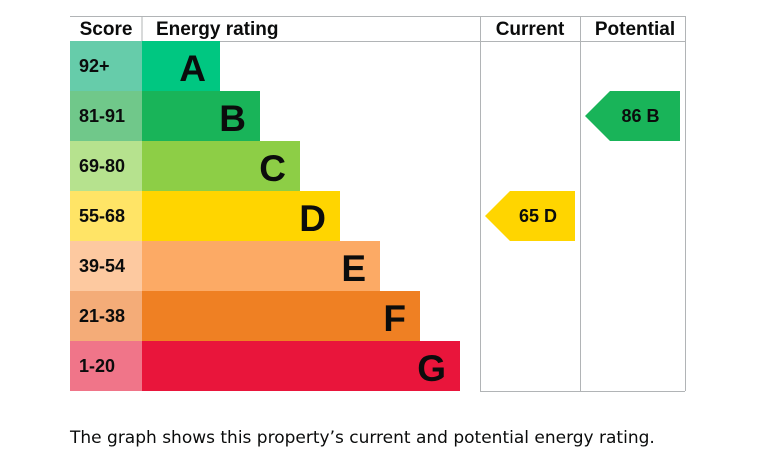 Image resolution: width=780 pixels, height=462 pixels. What do you see at coordinates (232, 118) in the screenshot?
I see `band-letter-b: B` at bounding box center [232, 118].